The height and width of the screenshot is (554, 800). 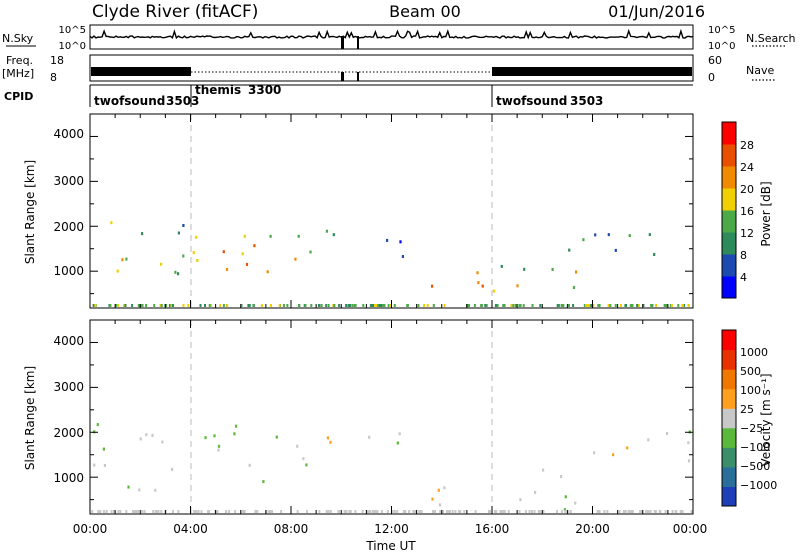 What do you see at coordinates (747, 189) in the screenshot?
I see `power-cbar-tick-20: 20` at bounding box center [747, 189].